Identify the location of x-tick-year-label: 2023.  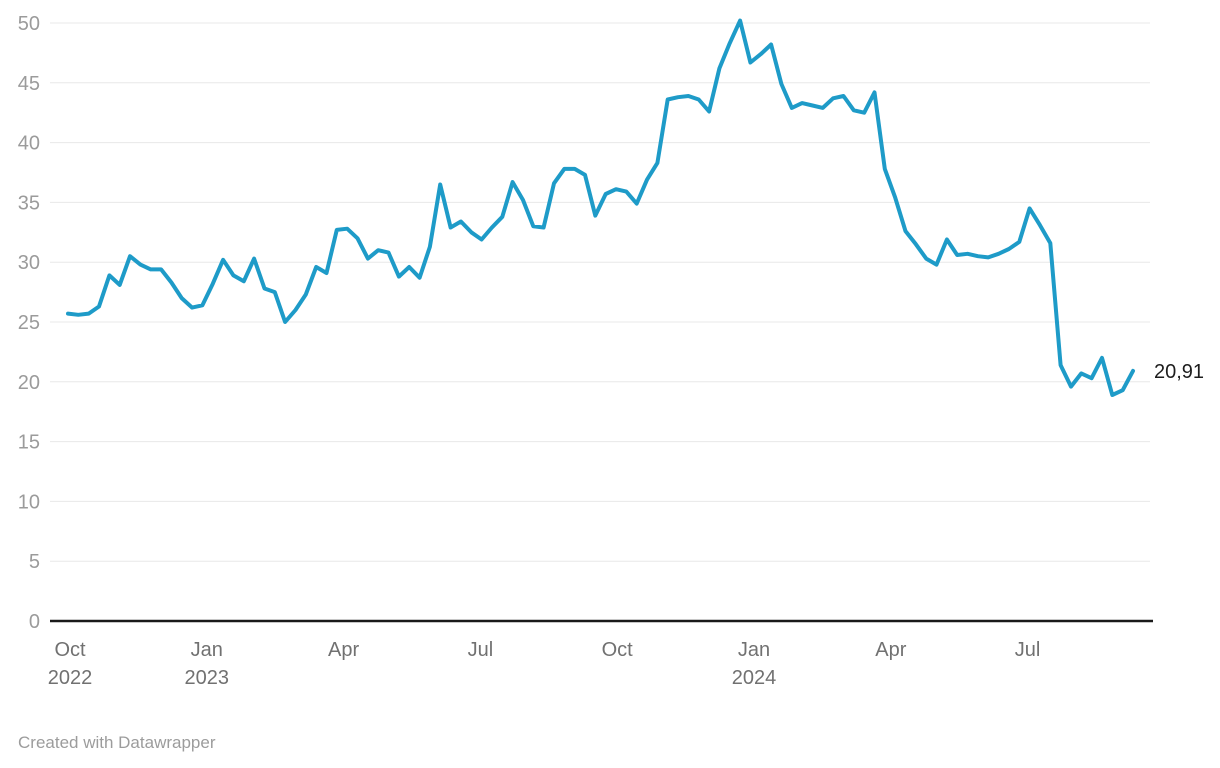
(207, 678).